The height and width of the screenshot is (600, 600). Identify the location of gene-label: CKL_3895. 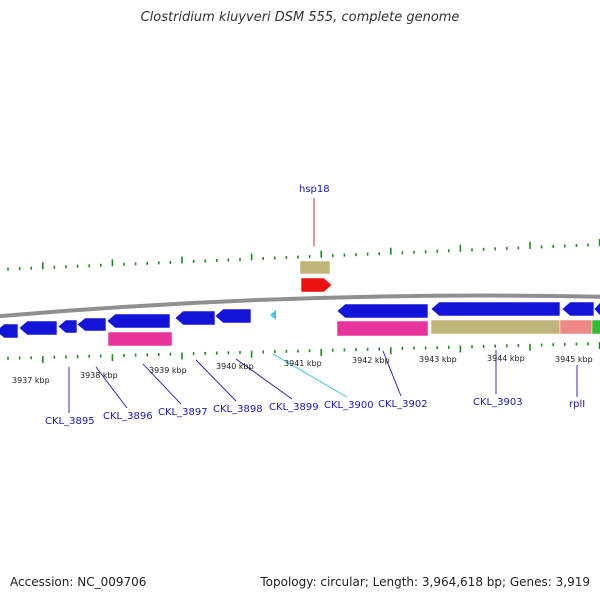
(70, 421).